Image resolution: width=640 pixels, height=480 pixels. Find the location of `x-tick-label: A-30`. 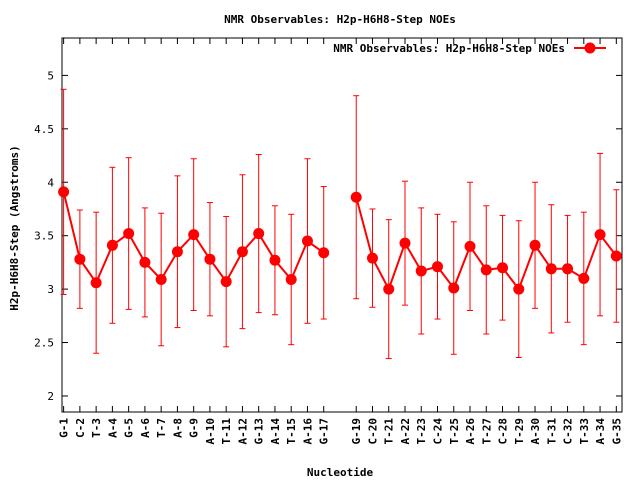

x-tick-label: A-30 is located at coordinates (535, 431).